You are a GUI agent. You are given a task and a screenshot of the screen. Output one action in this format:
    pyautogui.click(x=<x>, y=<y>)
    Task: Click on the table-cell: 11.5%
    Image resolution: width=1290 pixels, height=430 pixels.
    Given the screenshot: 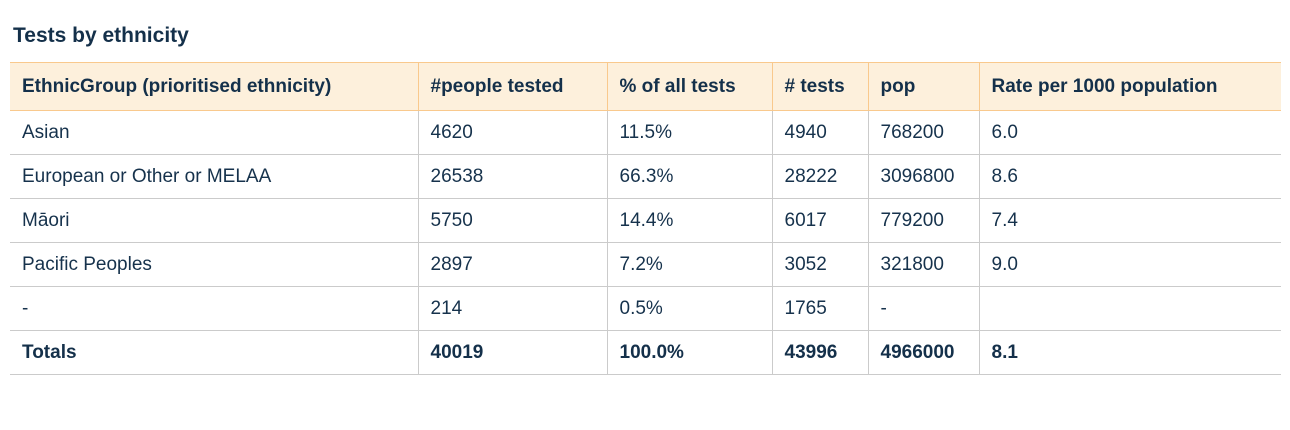 What is the action you would take?
    pyautogui.click(x=689, y=133)
    